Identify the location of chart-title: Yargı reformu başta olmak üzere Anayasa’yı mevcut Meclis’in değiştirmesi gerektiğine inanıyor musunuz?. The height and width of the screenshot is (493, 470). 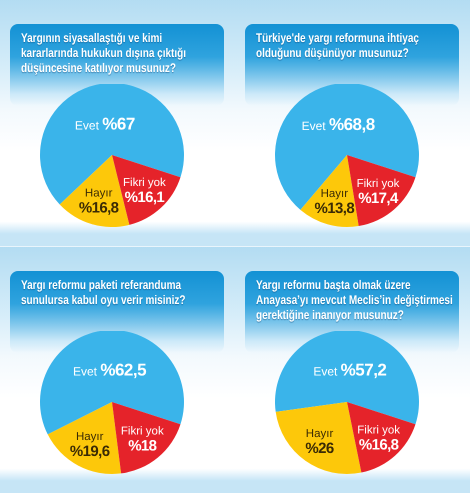
(355, 300).